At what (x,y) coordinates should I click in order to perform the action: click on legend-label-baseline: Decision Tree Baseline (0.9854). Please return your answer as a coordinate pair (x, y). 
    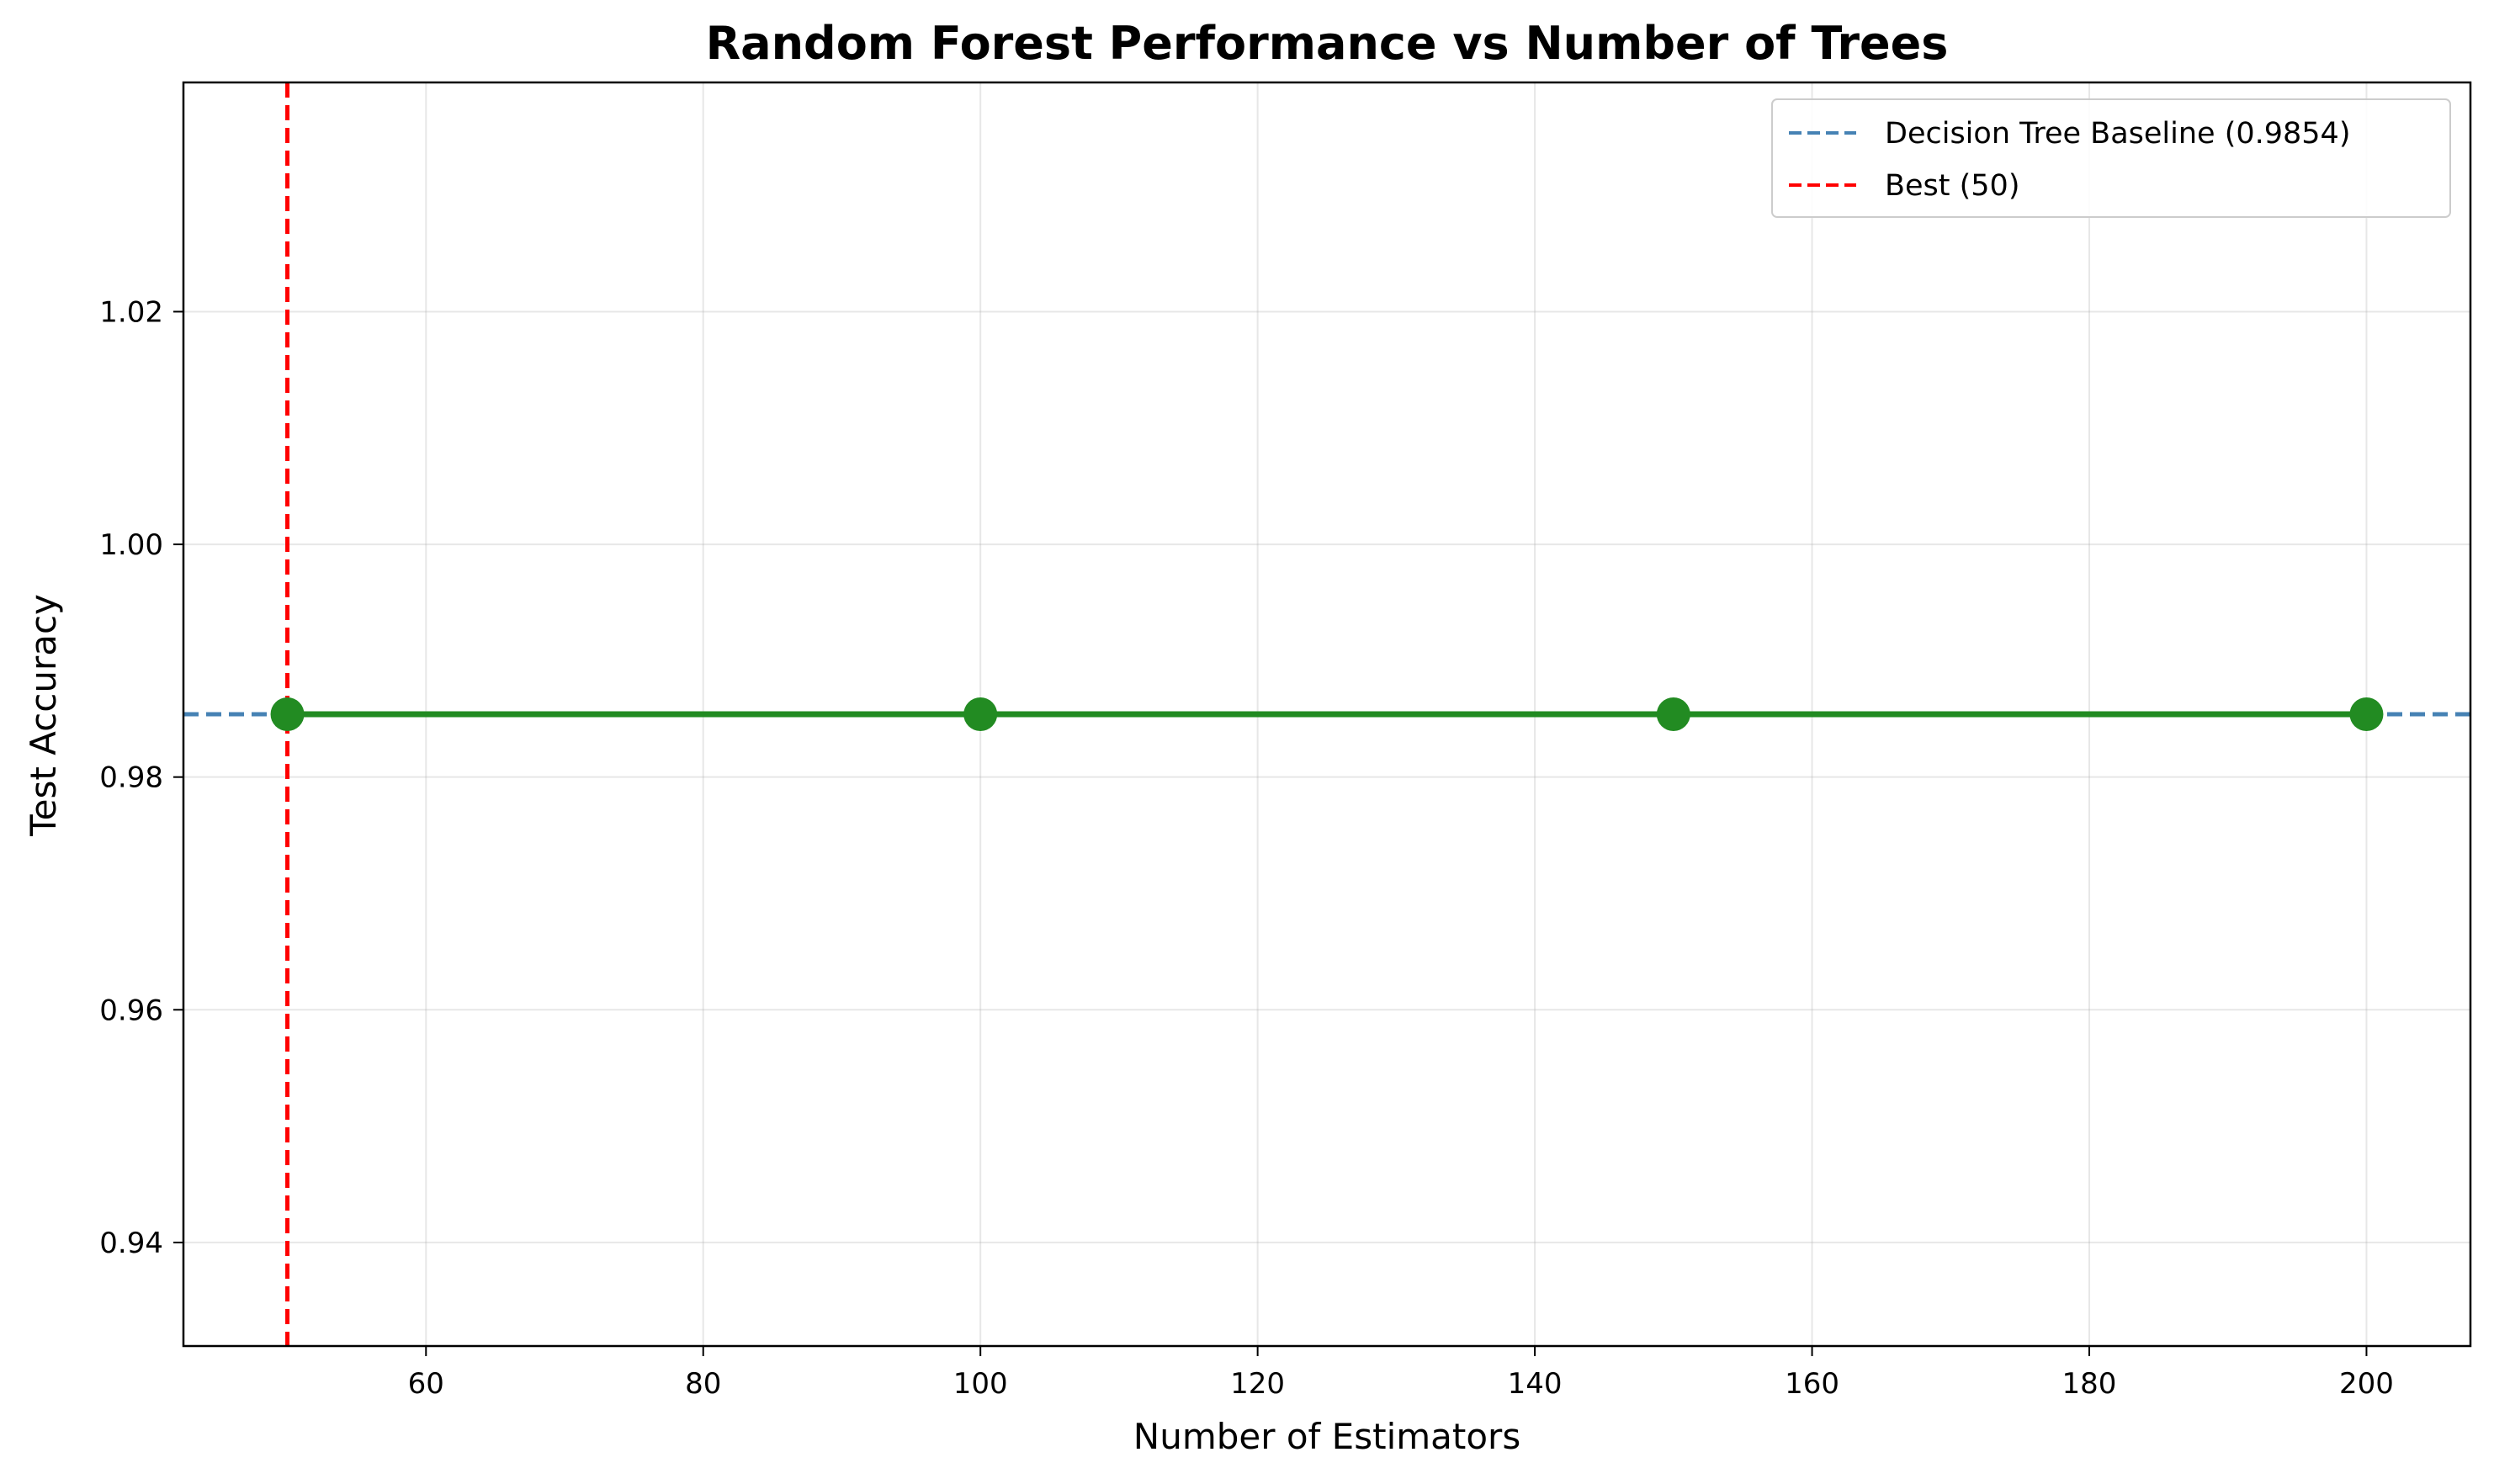
    Looking at the image, I should click on (2117, 134).